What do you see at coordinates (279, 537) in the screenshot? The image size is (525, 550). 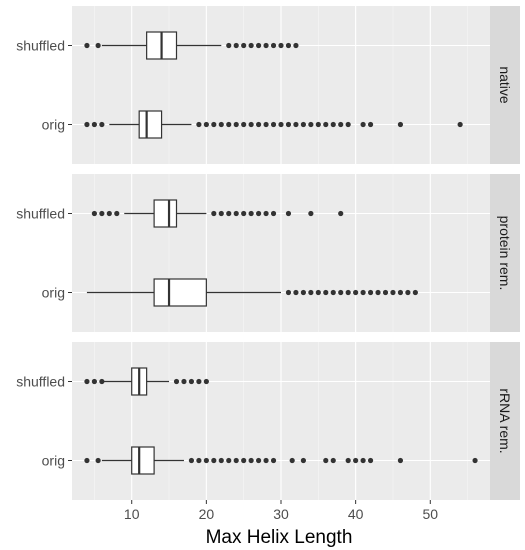 I see `x-axis-title: Max Helix Length` at bounding box center [279, 537].